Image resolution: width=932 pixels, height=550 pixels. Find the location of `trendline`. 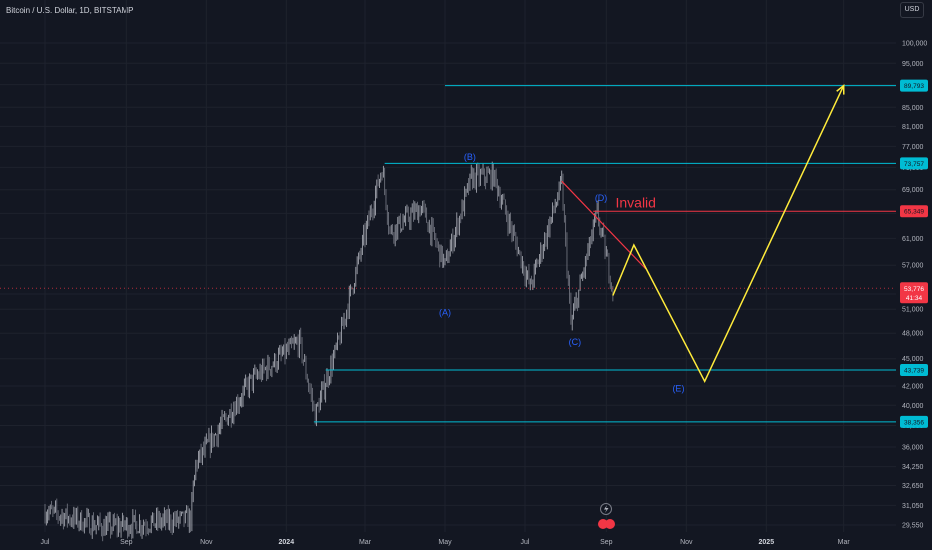

trendline is located at coordinates (604, 225).